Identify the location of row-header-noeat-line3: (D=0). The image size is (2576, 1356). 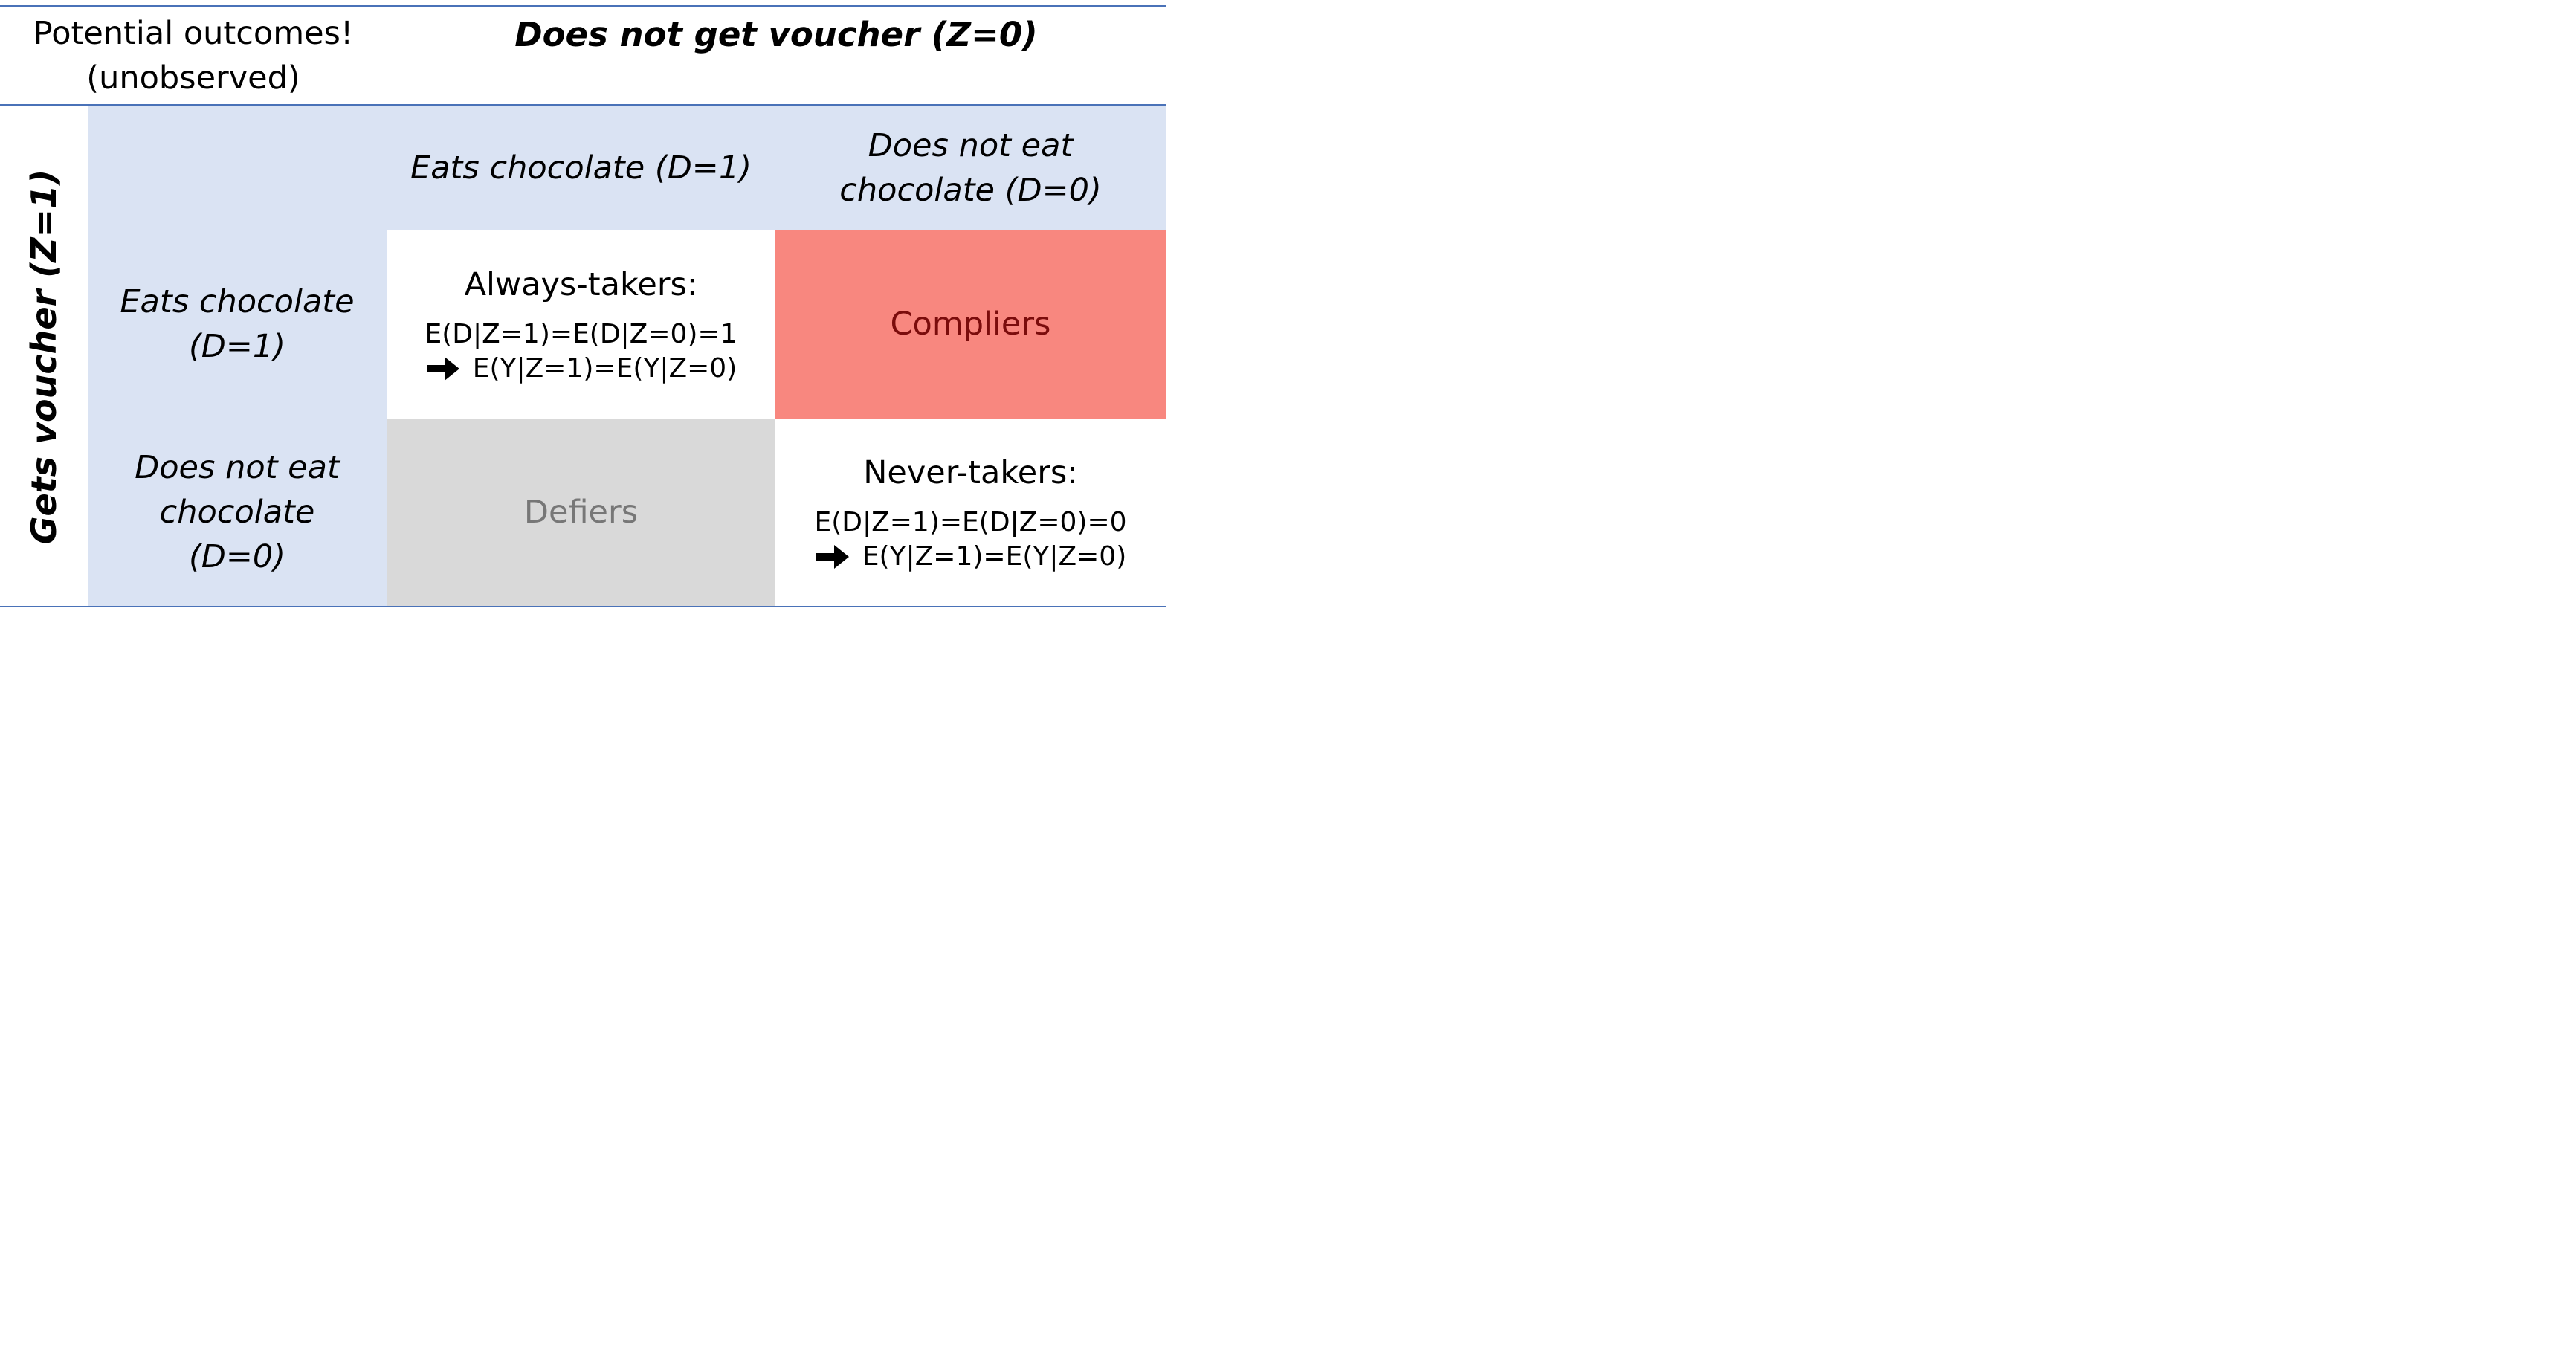
(237, 556).